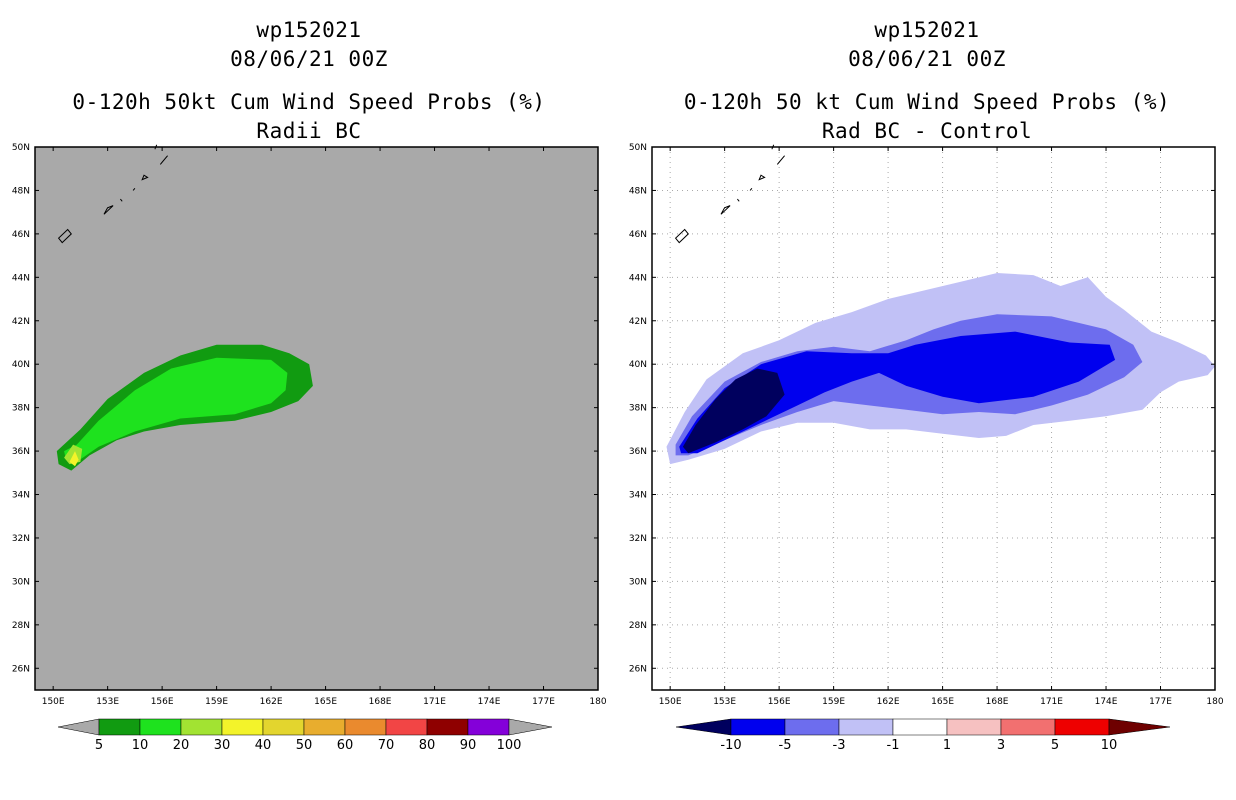 The height and width of the screenshot is (800, 1236). I want to click on colorbar-label: 1, so click(947, 745).